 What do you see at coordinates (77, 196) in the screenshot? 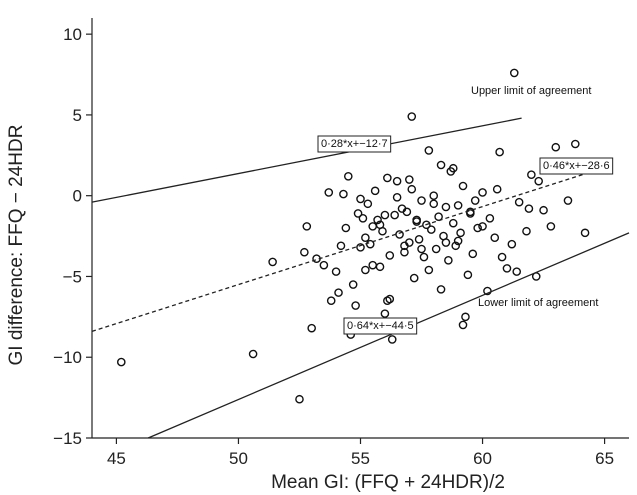
I see `y-tick-label: 0` at bounding box center [77, 196].